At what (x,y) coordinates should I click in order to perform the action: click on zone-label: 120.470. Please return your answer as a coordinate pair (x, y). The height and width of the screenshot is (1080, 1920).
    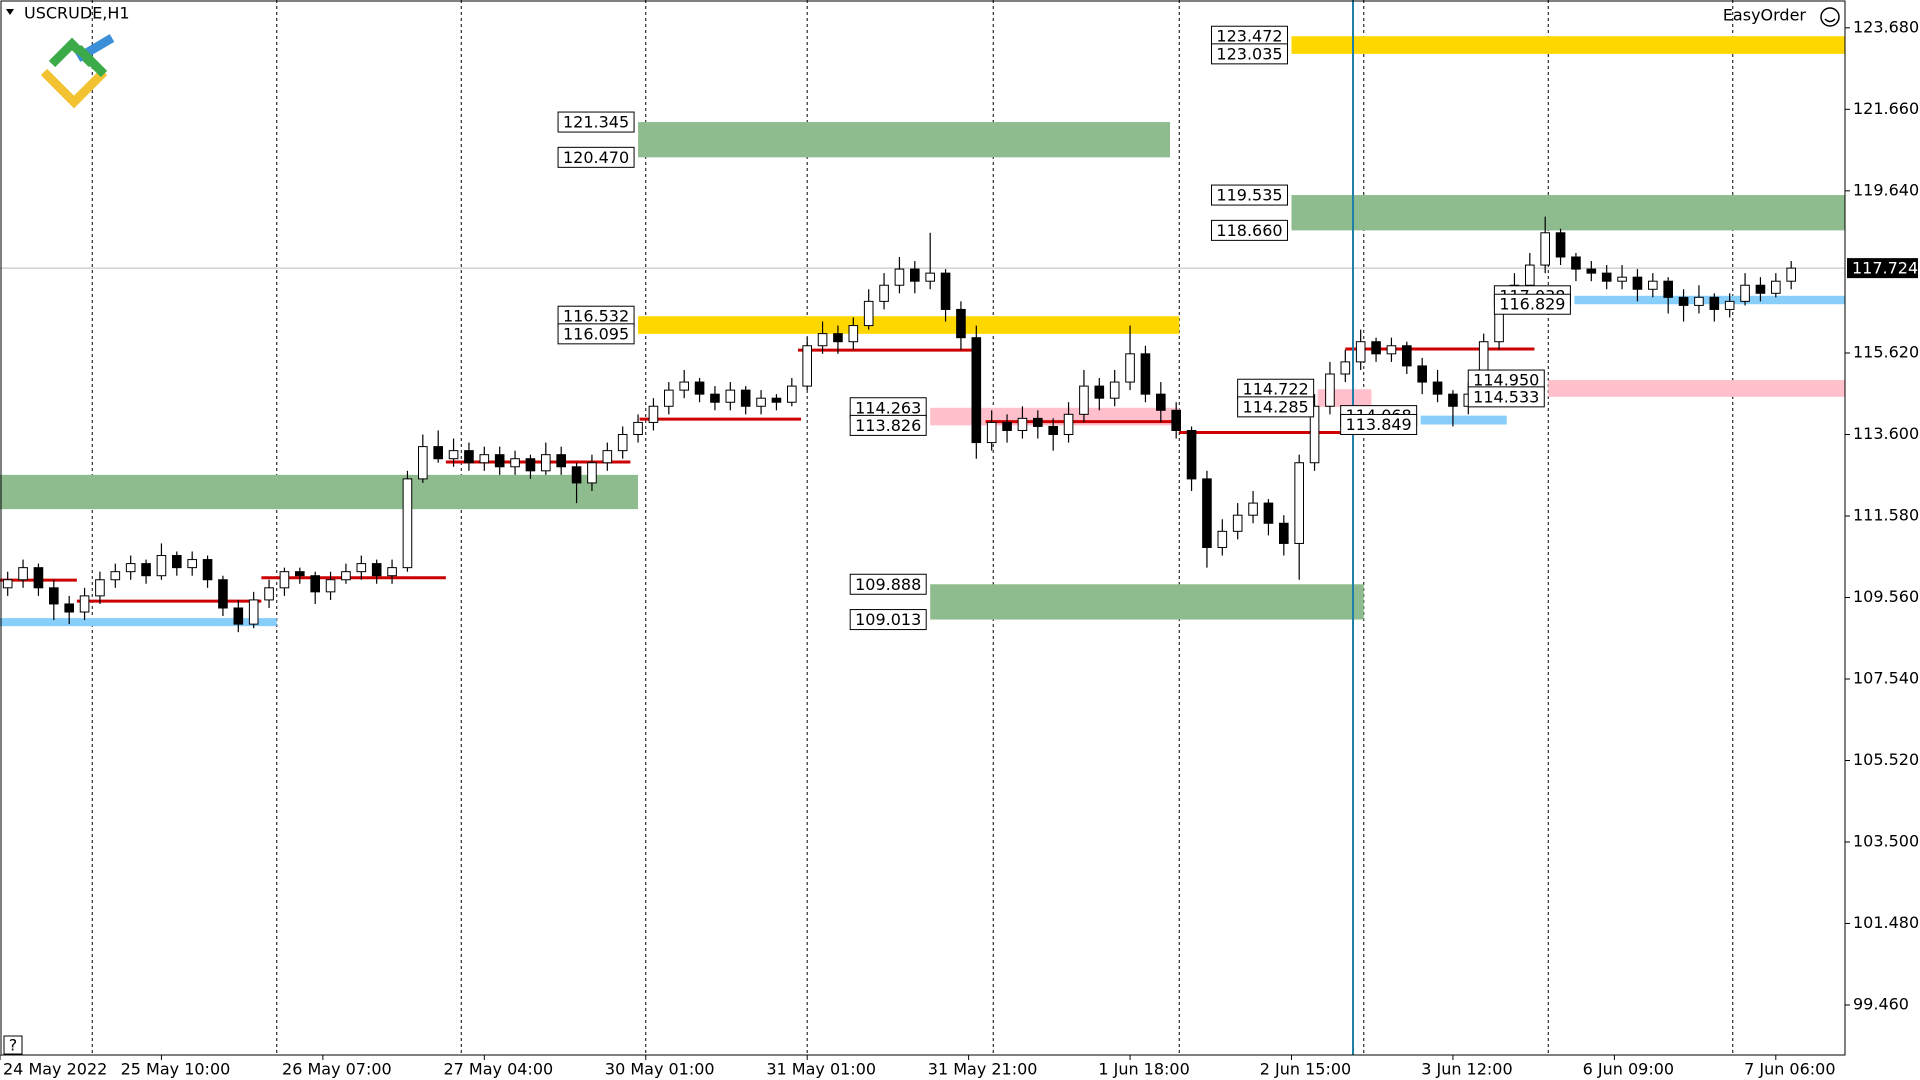
    Looking at the image, I should click on (596, 157).